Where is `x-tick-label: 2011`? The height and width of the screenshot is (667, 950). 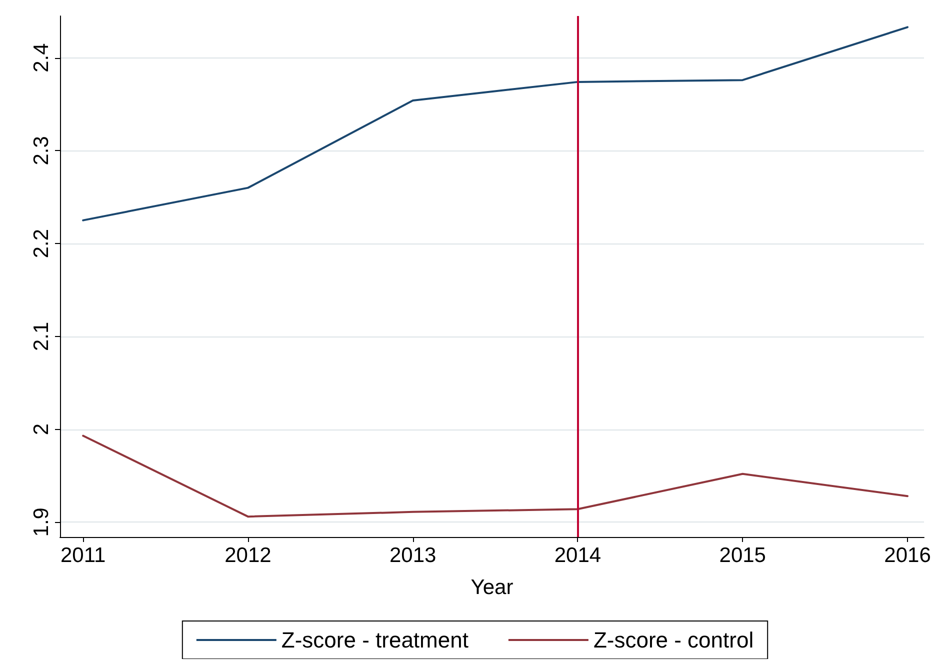 x-tick-label: 2011 is located at coordinates (83, 555).